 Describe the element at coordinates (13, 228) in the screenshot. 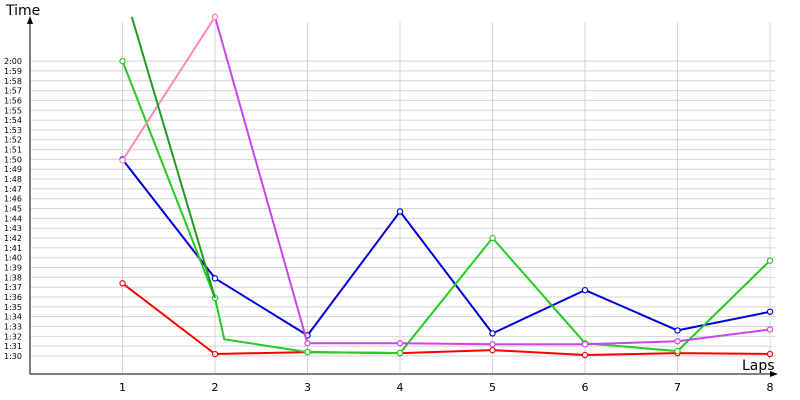

I see `y-tick-label: 1:43` at that location.